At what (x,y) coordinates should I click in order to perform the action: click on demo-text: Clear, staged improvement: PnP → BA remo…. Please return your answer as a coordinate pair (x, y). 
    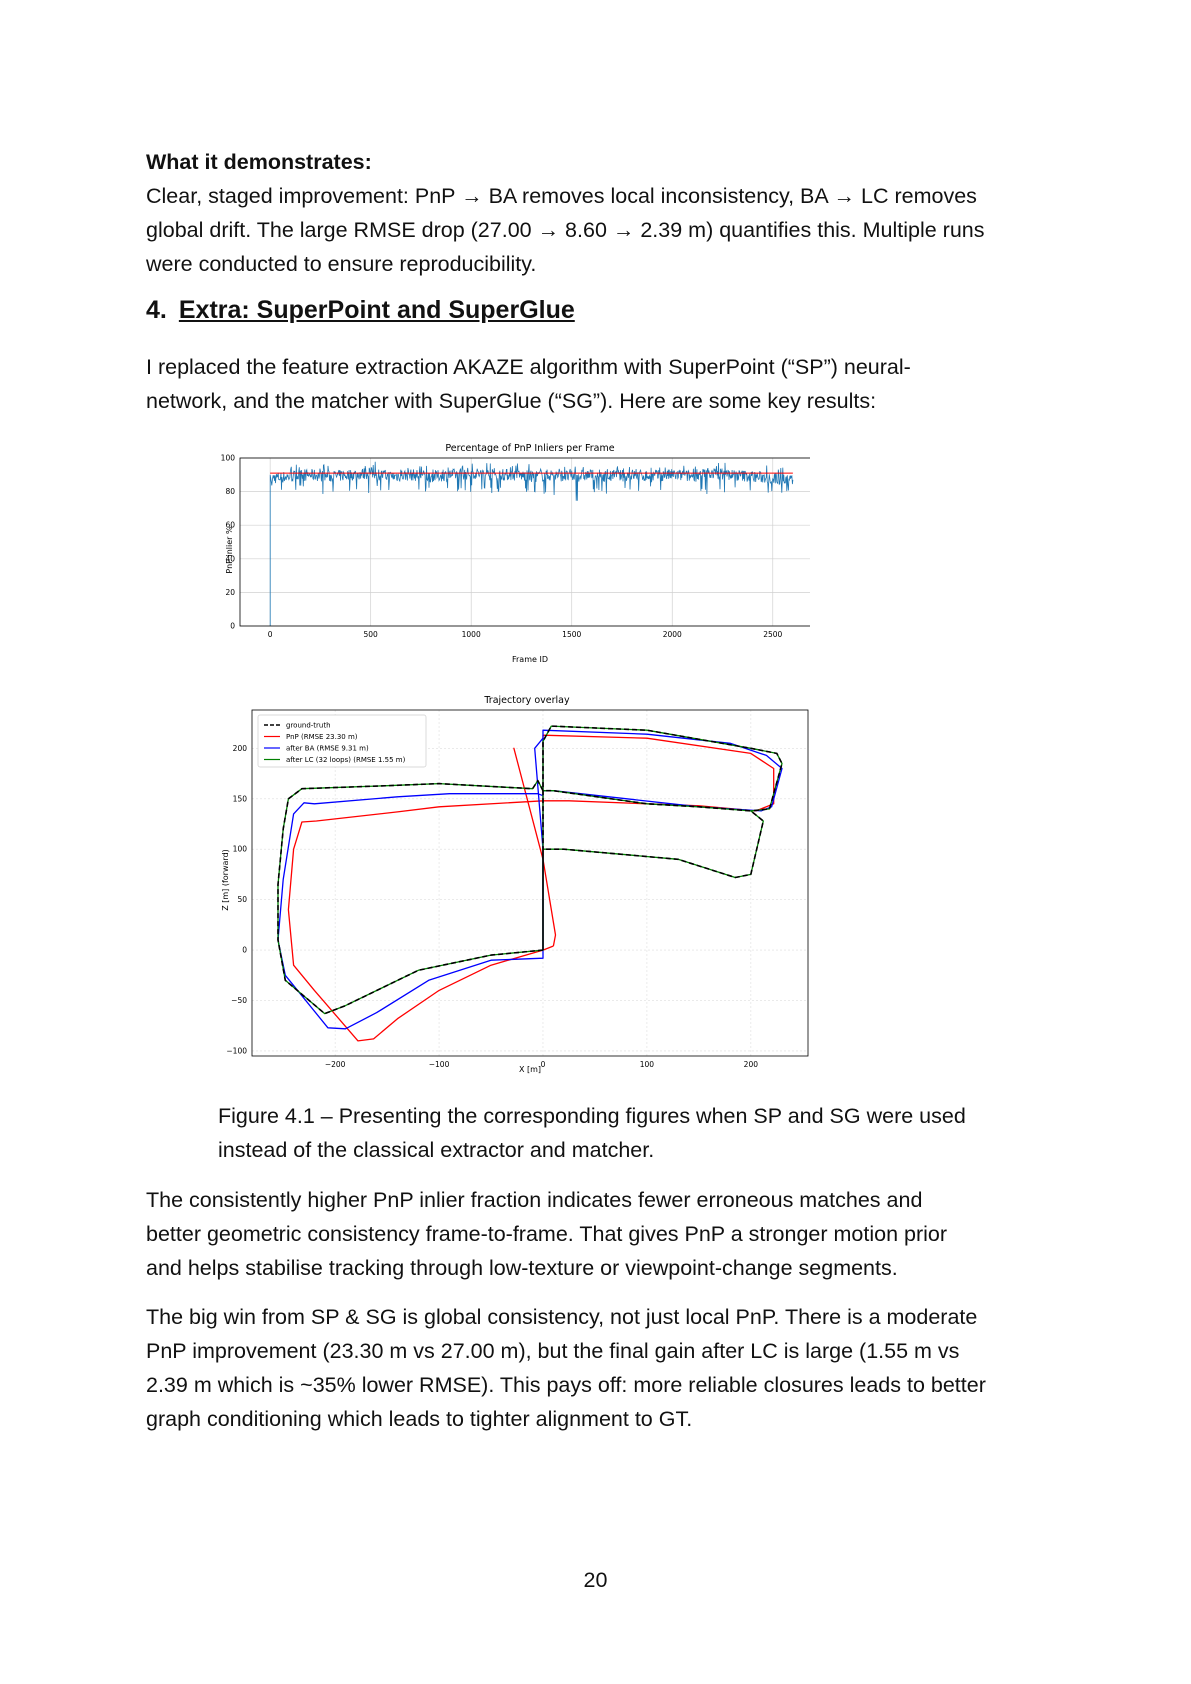
    Looking at the image, I should click on (598, 230).